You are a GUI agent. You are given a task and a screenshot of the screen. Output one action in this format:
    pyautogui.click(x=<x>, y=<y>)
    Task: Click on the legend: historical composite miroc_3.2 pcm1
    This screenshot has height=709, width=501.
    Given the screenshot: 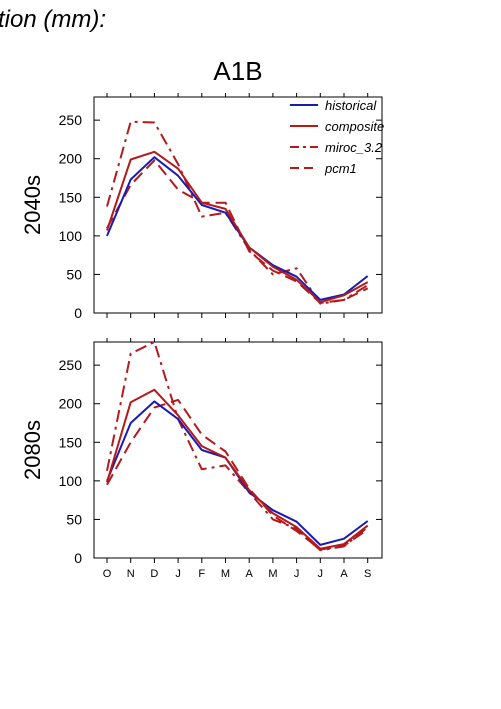 What is the action you would take?
    pyautogui.click(x=337, y=137)
    